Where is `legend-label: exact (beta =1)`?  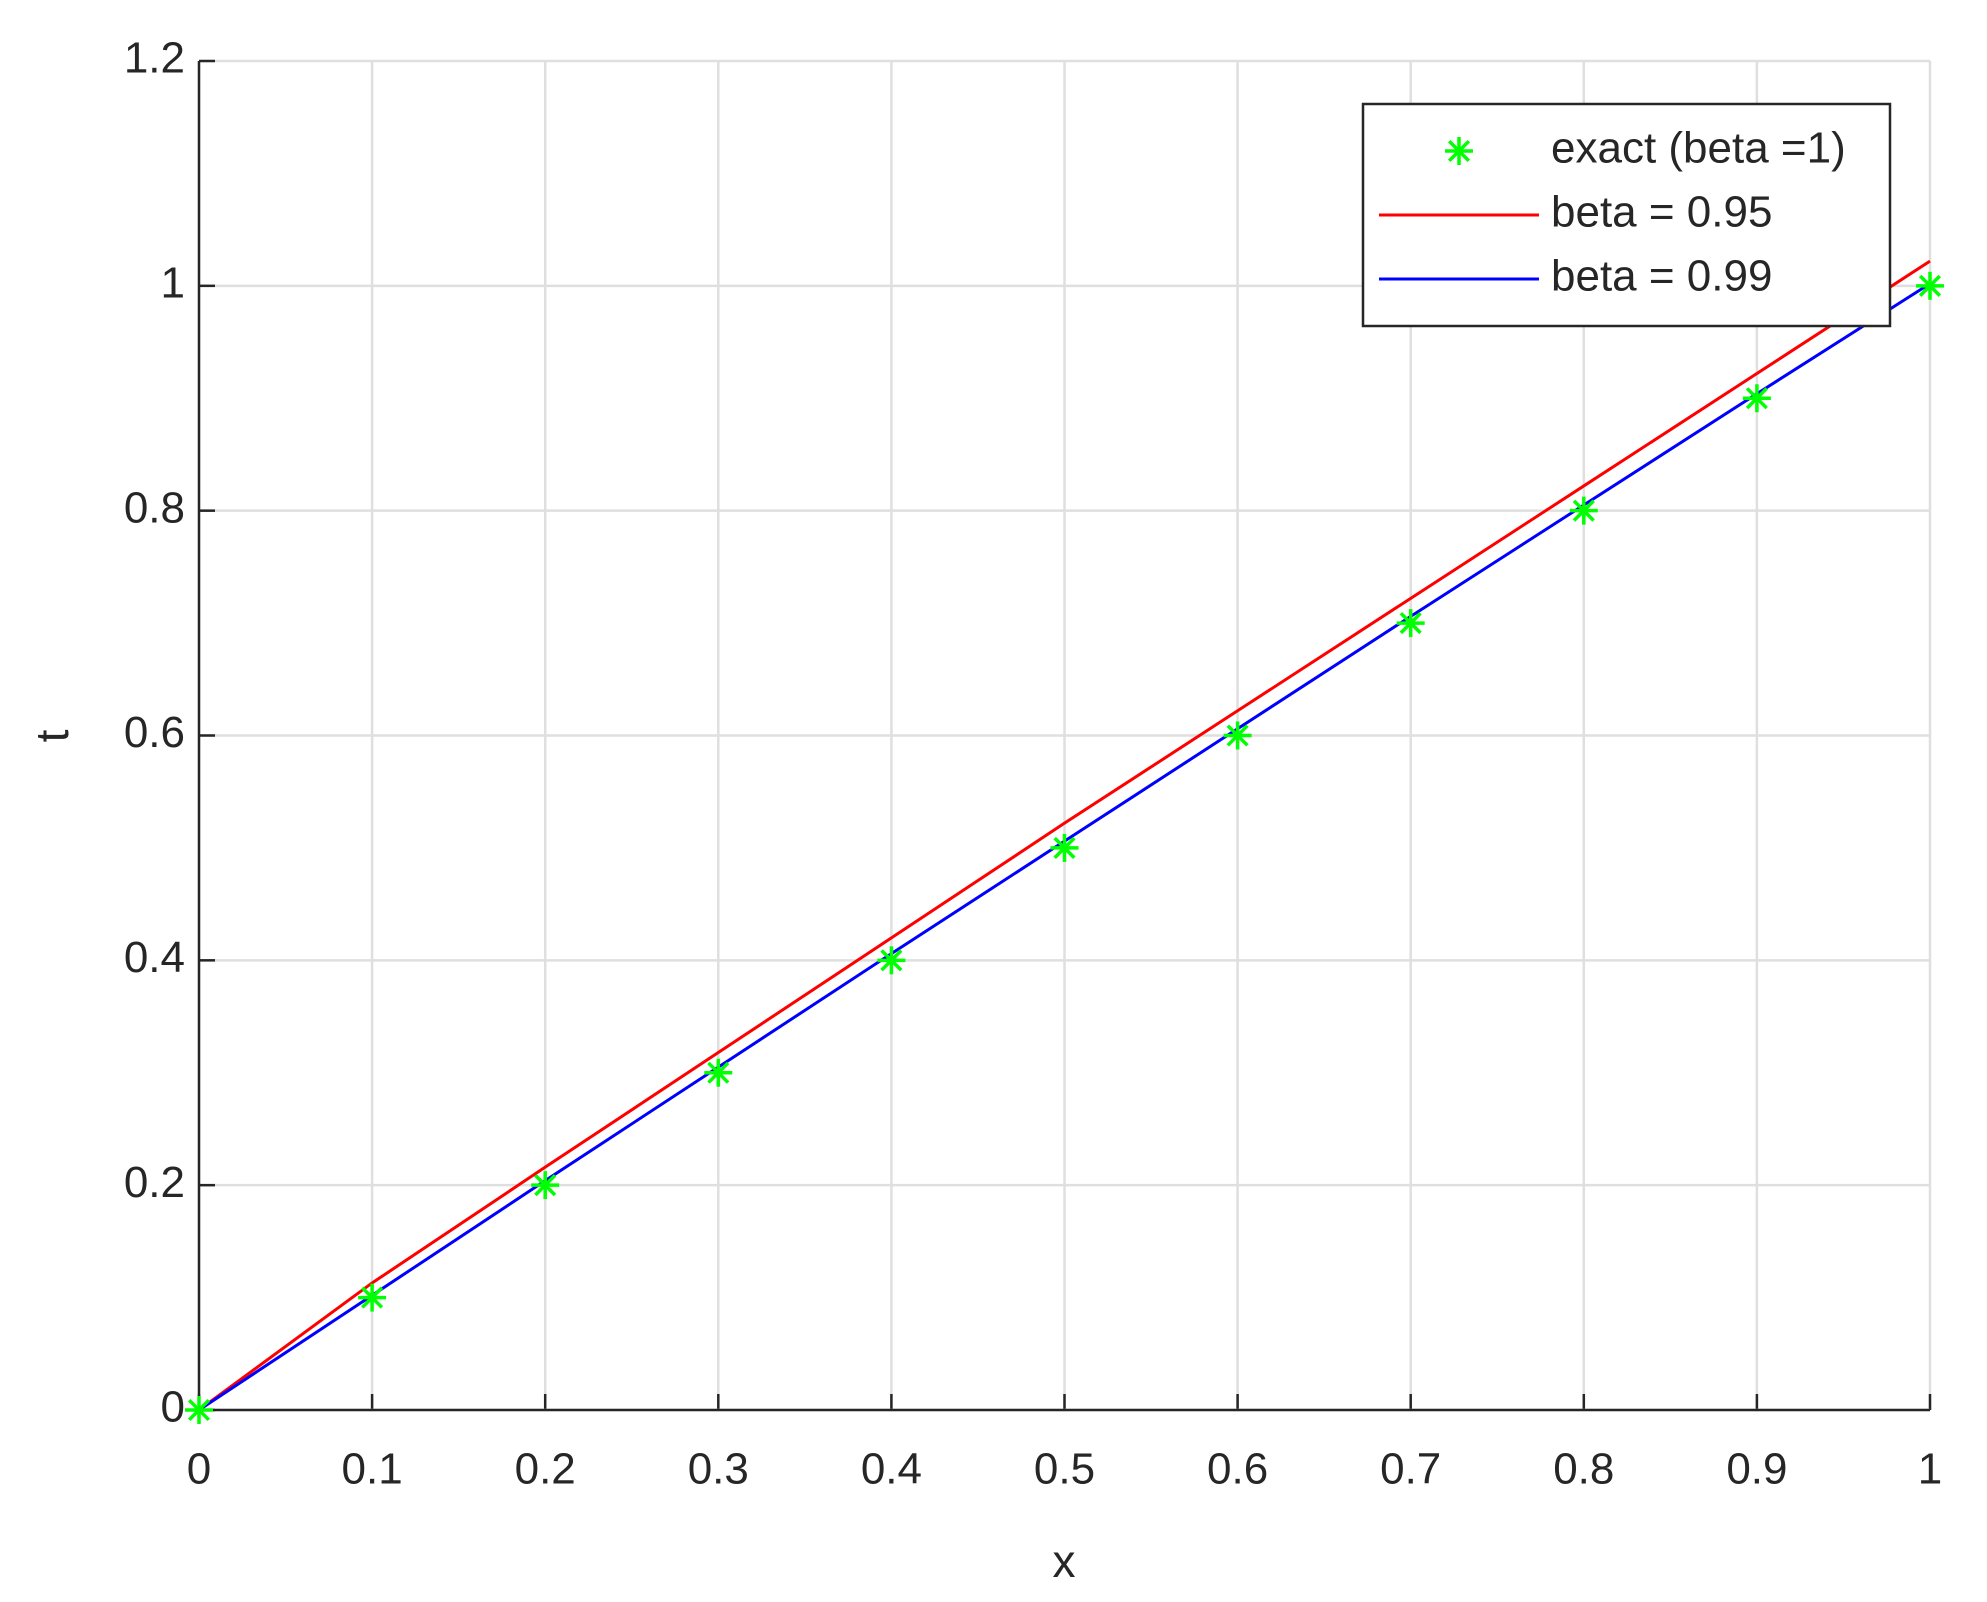 legend-label: exact (beta =1) is located at coordinates (1698, 148).